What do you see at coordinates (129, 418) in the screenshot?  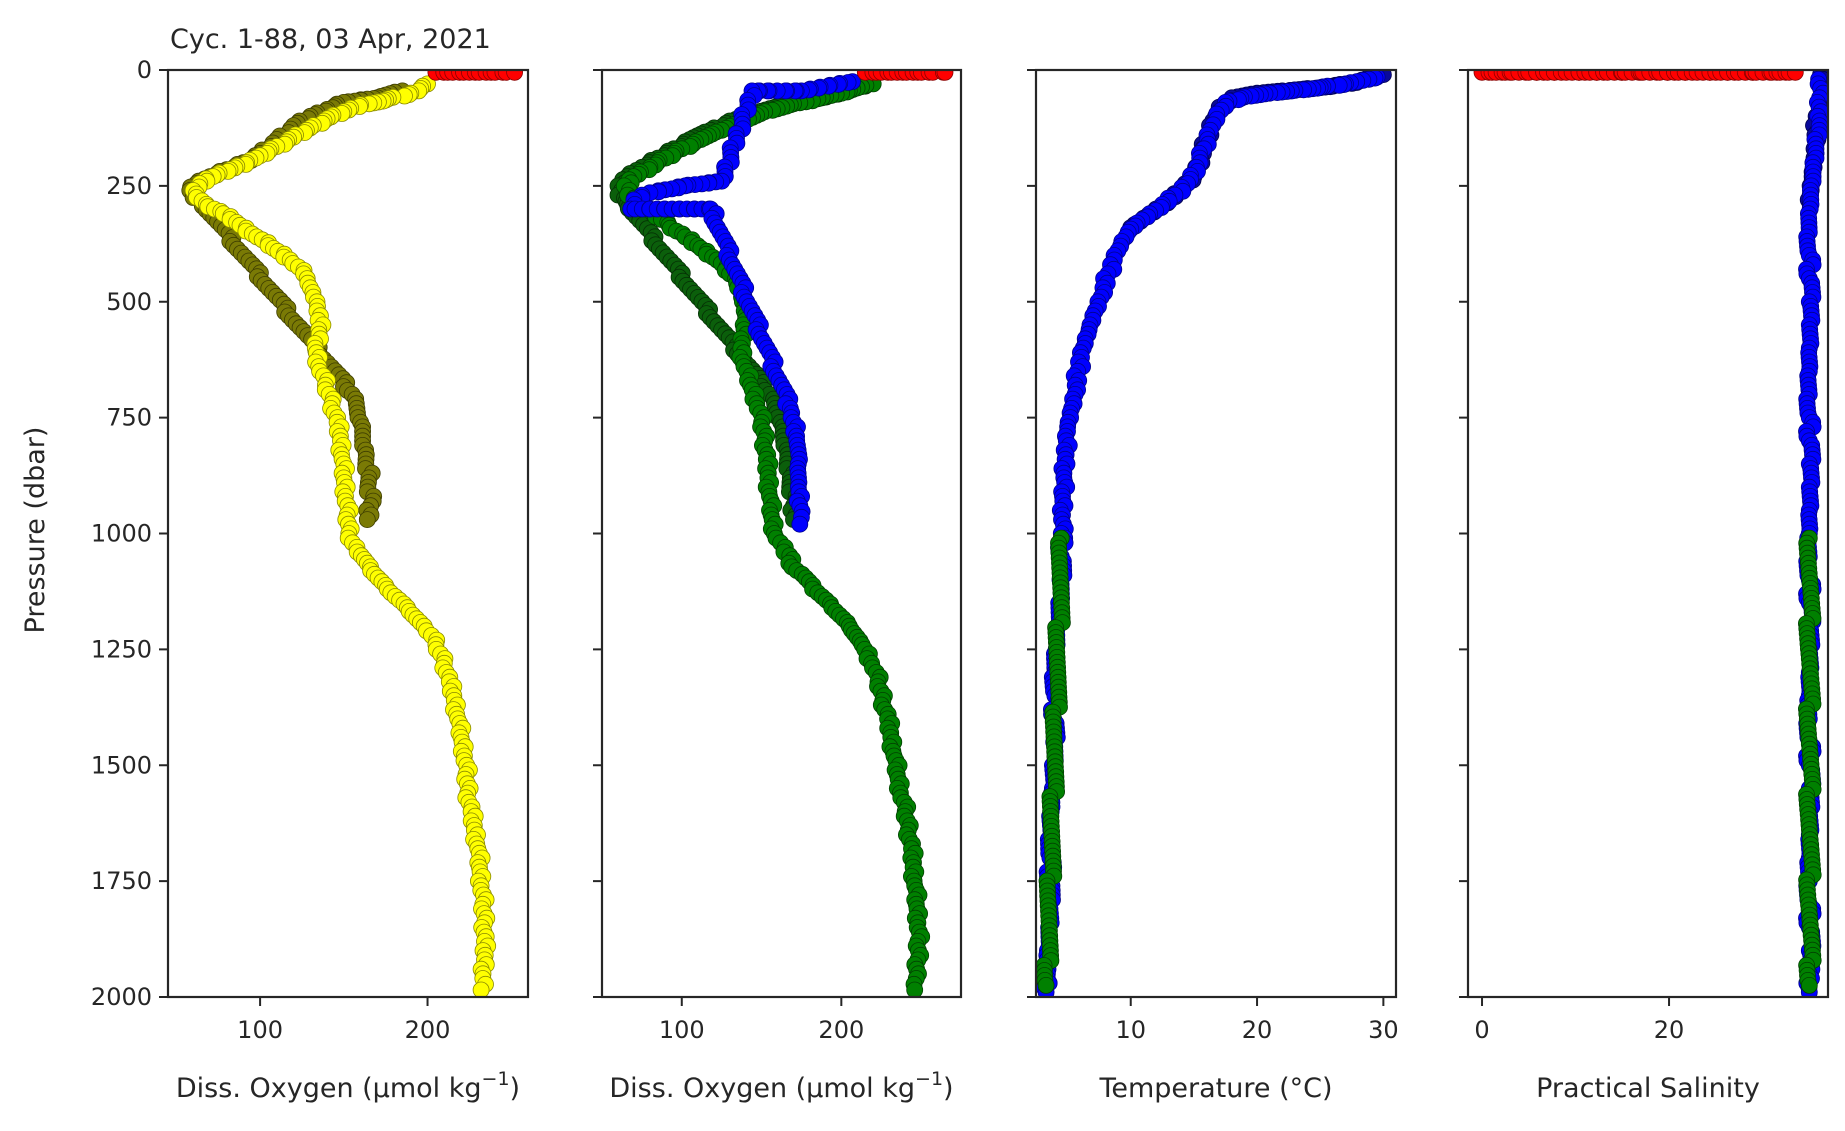 I see `y-tick-label: 750` at bounding box center [129, 418].